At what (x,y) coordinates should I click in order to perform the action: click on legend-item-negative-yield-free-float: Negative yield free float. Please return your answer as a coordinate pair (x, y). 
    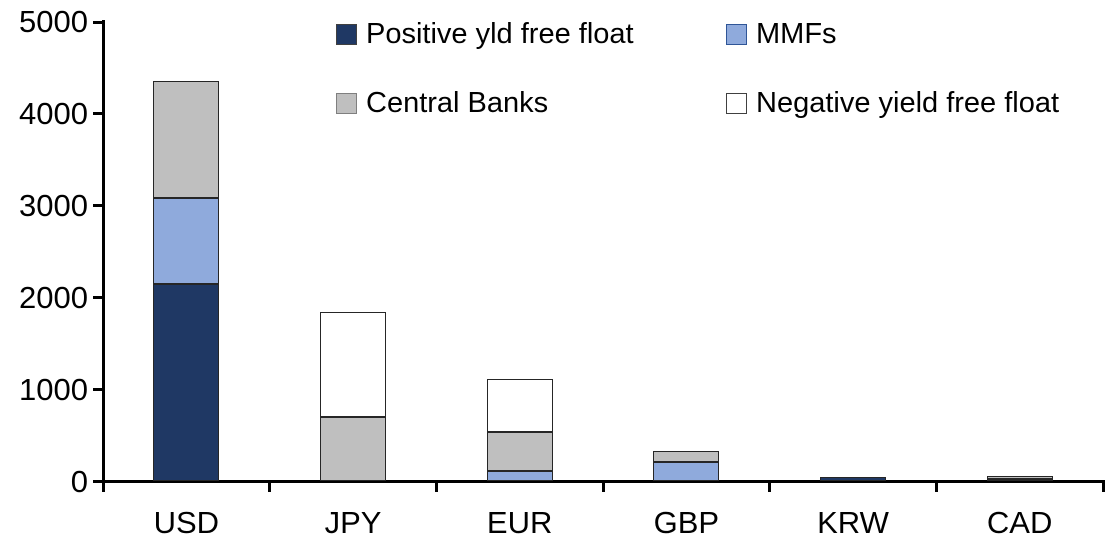
    Looking at the image, I should click on (892, 103).